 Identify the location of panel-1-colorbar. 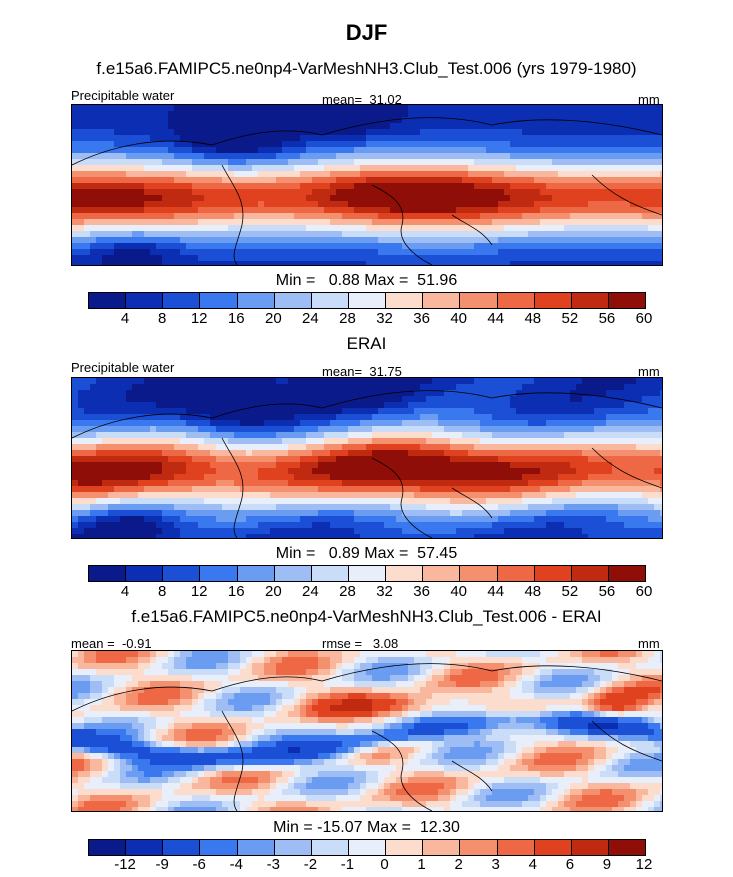
(367, 300).